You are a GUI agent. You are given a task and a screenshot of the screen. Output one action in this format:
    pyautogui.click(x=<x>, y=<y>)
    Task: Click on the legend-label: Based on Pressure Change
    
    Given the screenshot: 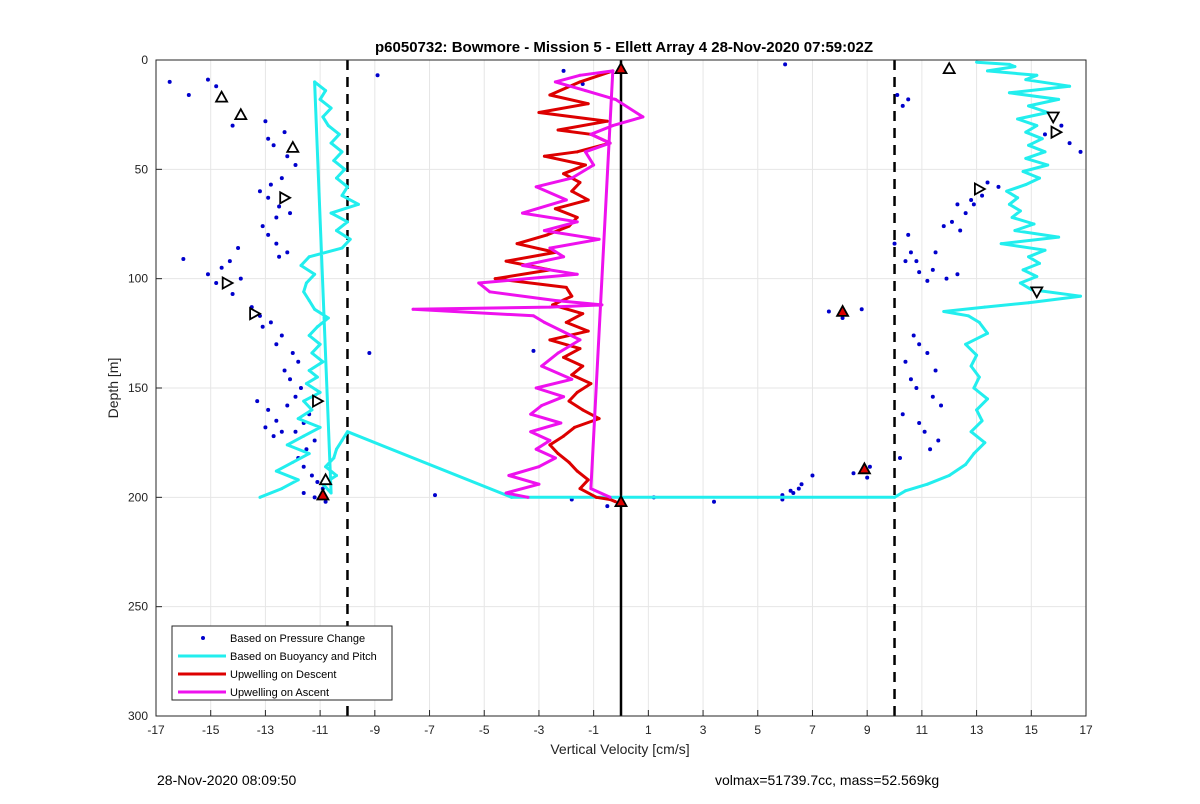 What is the action you would take?
    pyautogui.click(x=297, y=639)
    